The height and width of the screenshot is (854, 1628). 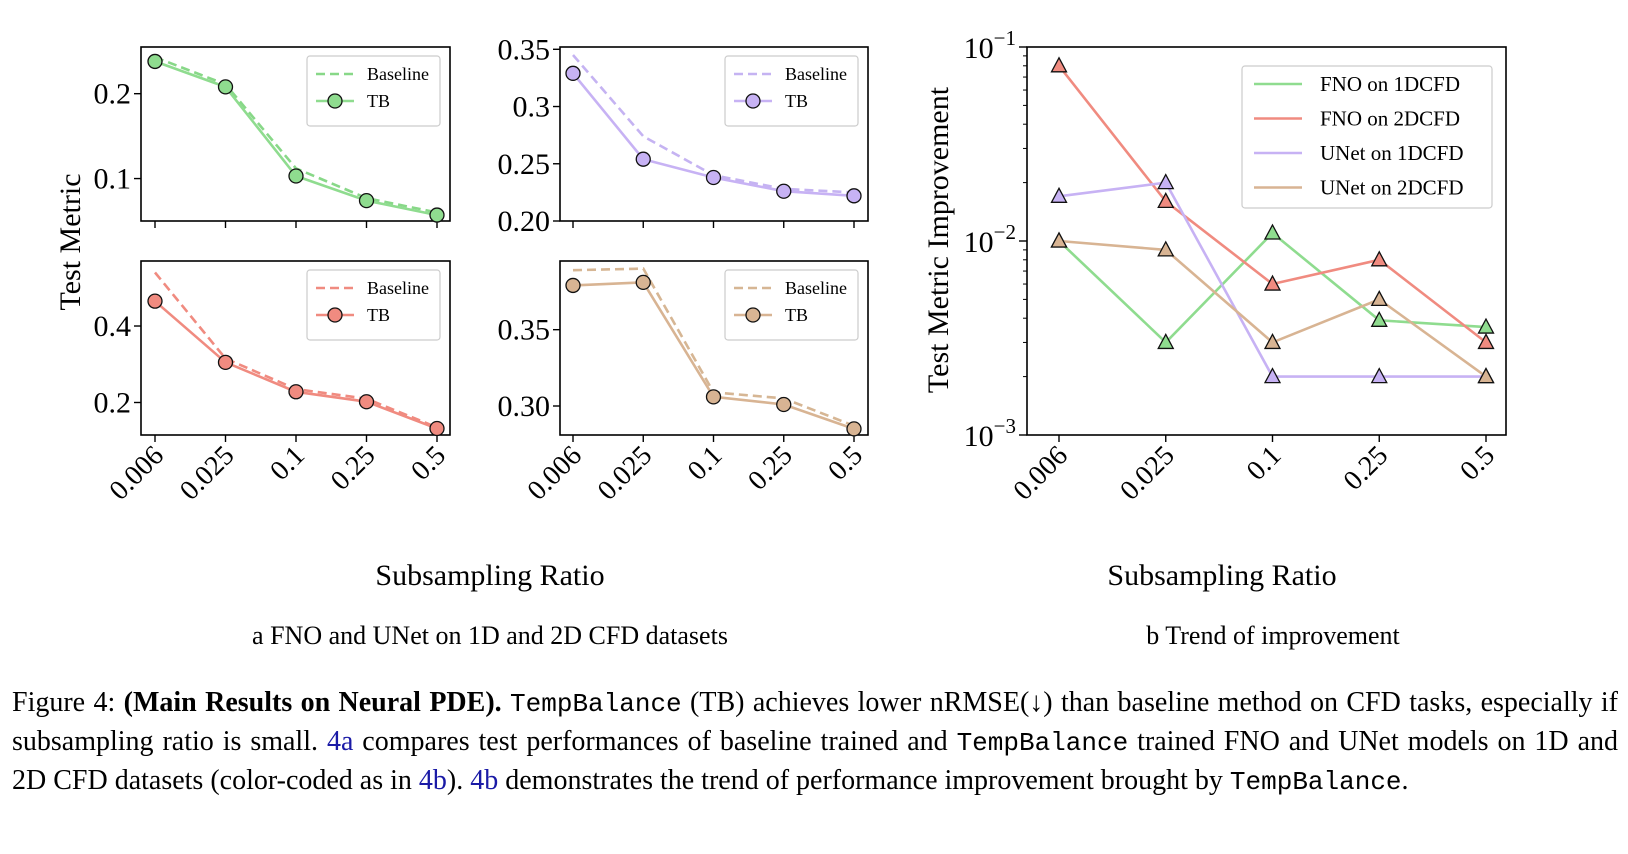 I want to click on caption-prefix: Figure 4:, so click(x=68, y=702).